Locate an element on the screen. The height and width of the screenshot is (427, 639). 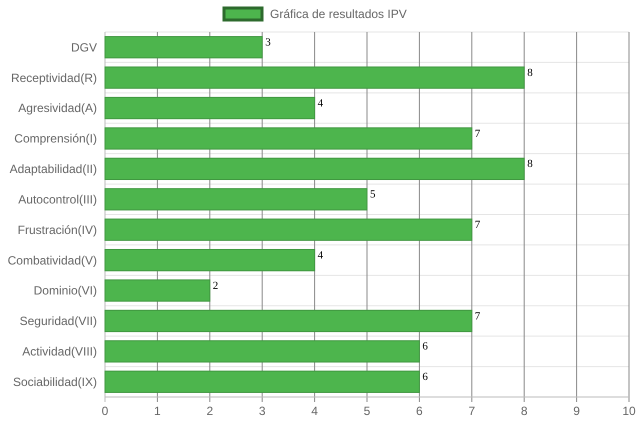
y-tick-label: Agresividad(A) is located at coordinates (57, 108).